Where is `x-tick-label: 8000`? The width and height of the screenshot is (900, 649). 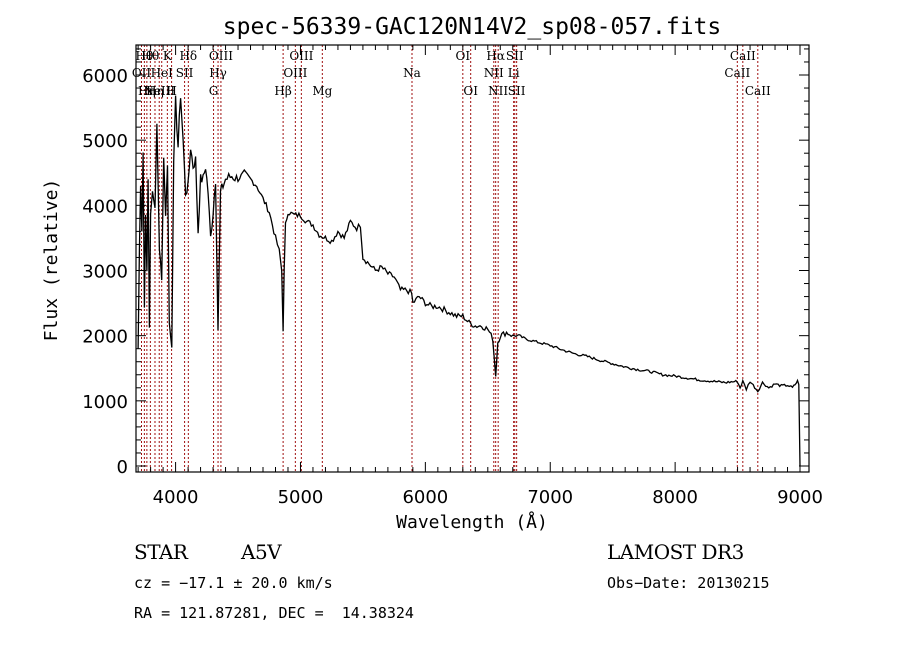 x-tick-label: 8000 is located at coordinates (675, 497).